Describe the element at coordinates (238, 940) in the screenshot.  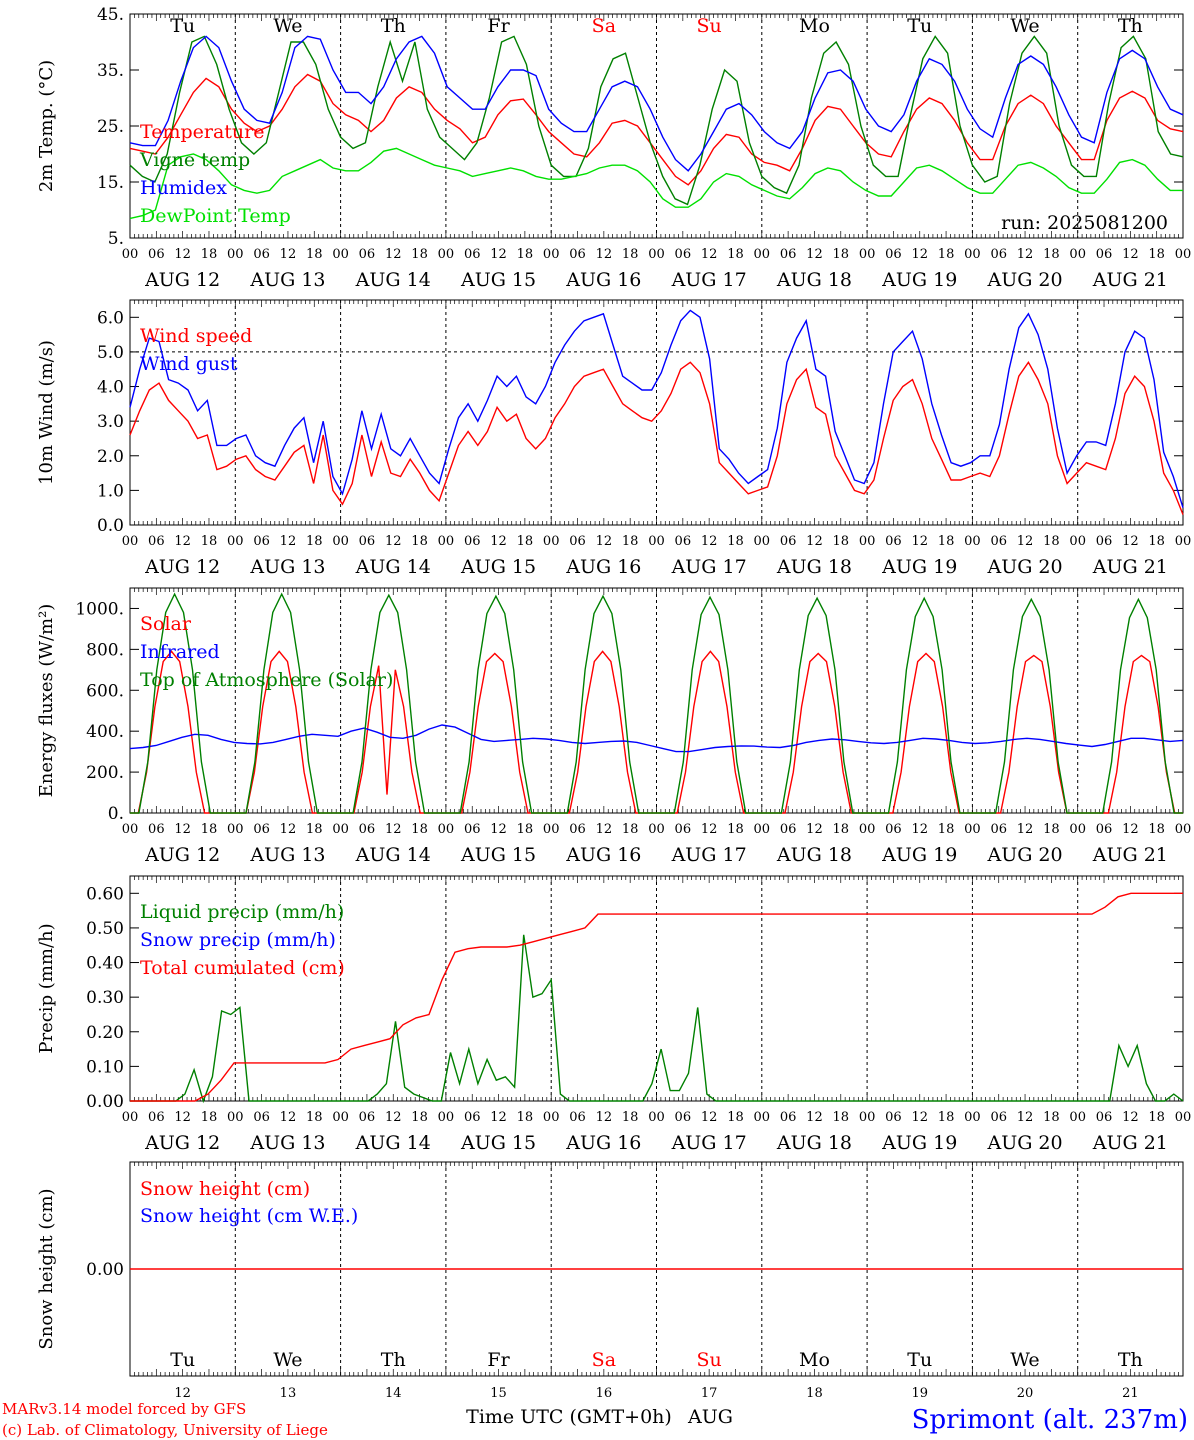
I see `legend-entry: Snow precip (mm/h)` at that location.